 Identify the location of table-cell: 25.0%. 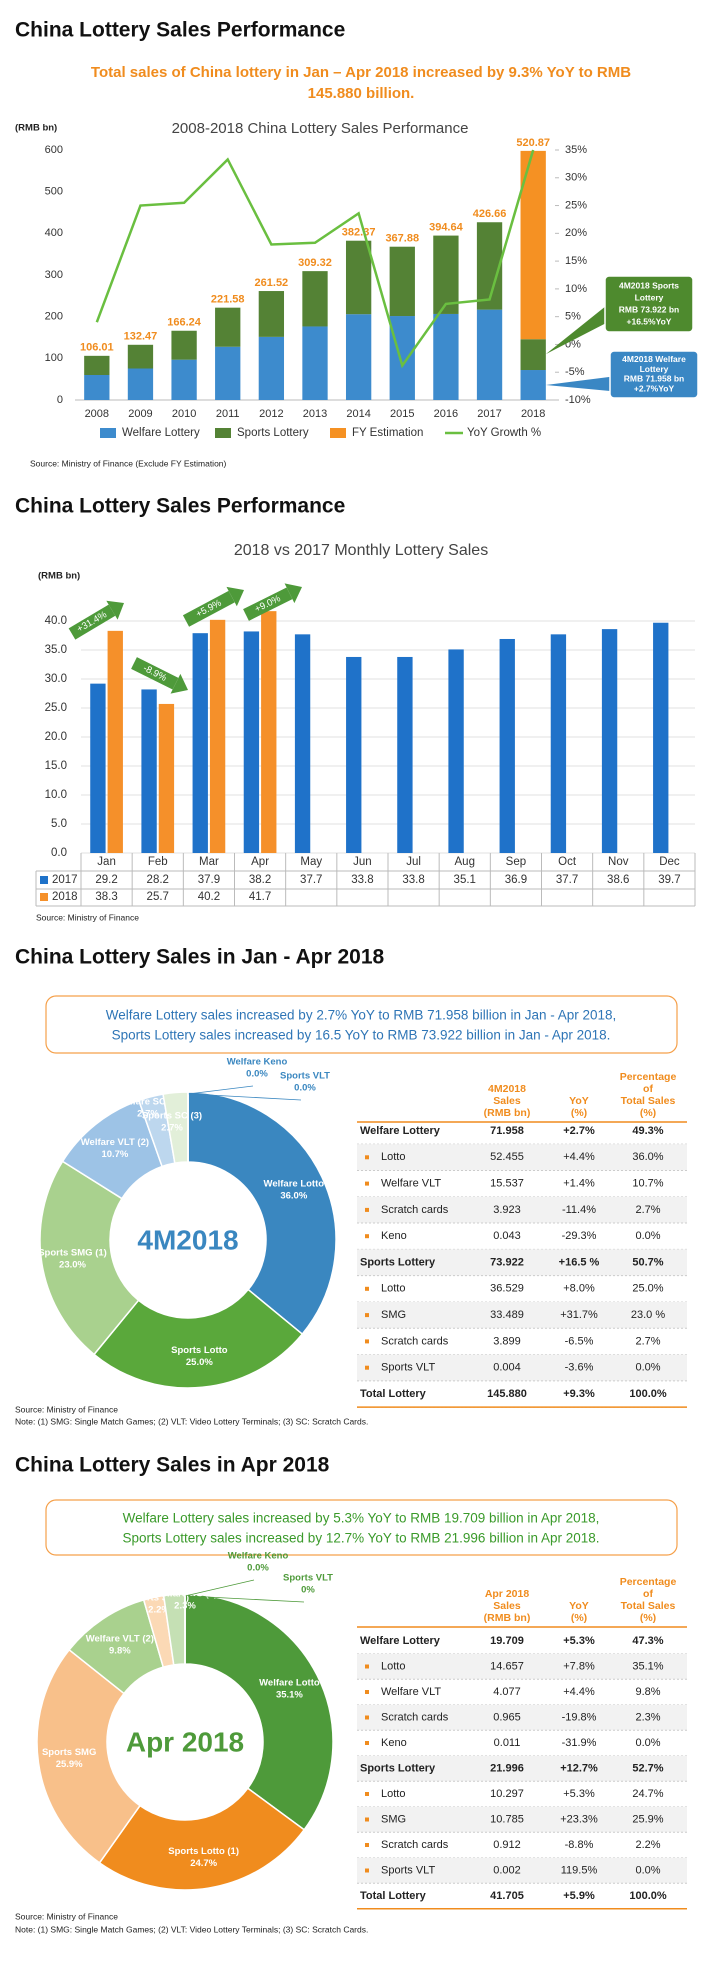
(647, 1289).